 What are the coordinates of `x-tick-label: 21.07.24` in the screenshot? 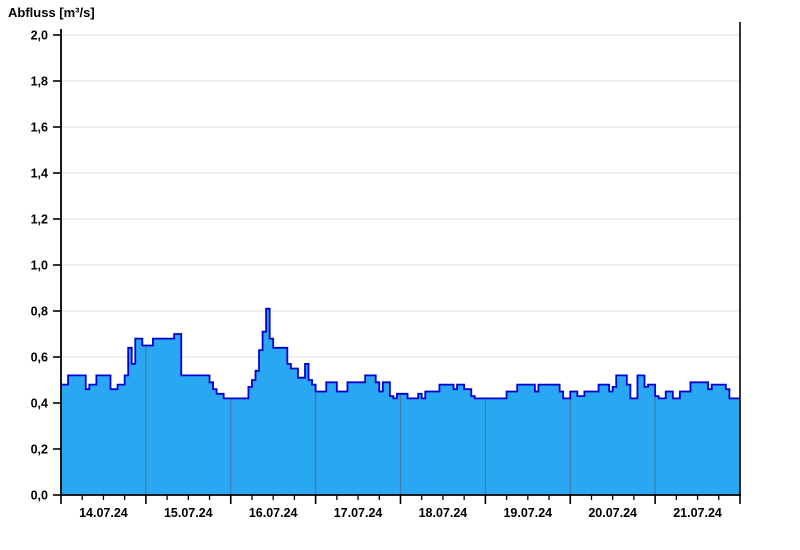 It's located at (697, 513).